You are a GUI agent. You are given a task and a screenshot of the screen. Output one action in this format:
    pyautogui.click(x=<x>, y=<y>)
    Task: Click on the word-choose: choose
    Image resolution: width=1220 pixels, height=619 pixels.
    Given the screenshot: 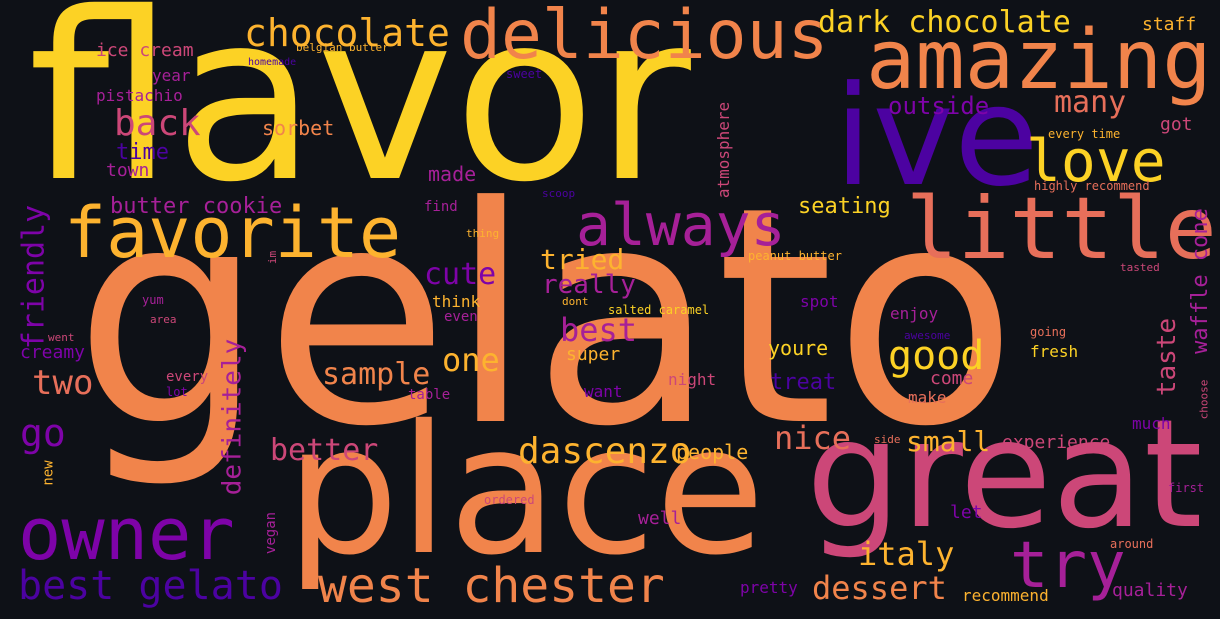 What is the action you would take?
    pyautogui.click(x=1204, y=399)
    